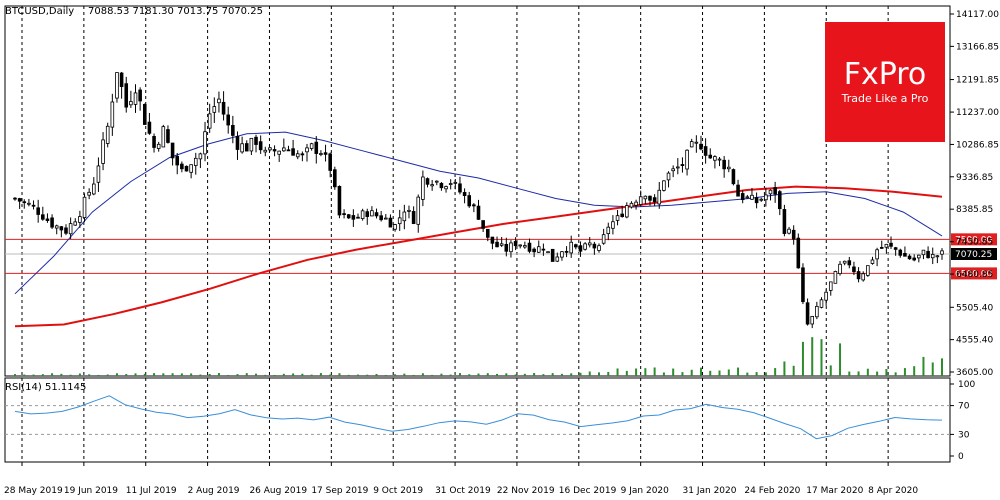 This screenshot has height=500, width=1000. Describe the element at coordinates (278, 491) in the screenshot. I see `x-tick-label: 26 Aug 2019` at that location.